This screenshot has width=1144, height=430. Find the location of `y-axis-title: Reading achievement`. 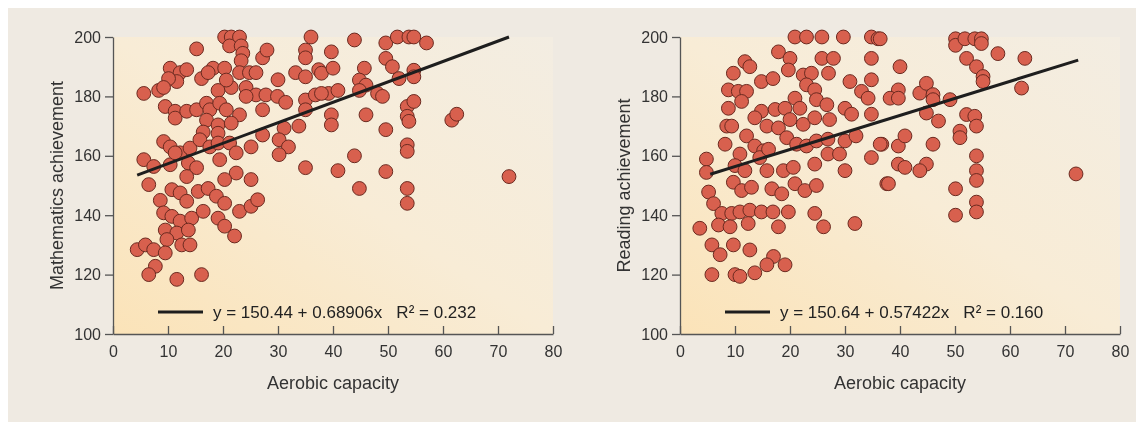

y-axis-title: Reading achievement is located at coordinates (624, 185).